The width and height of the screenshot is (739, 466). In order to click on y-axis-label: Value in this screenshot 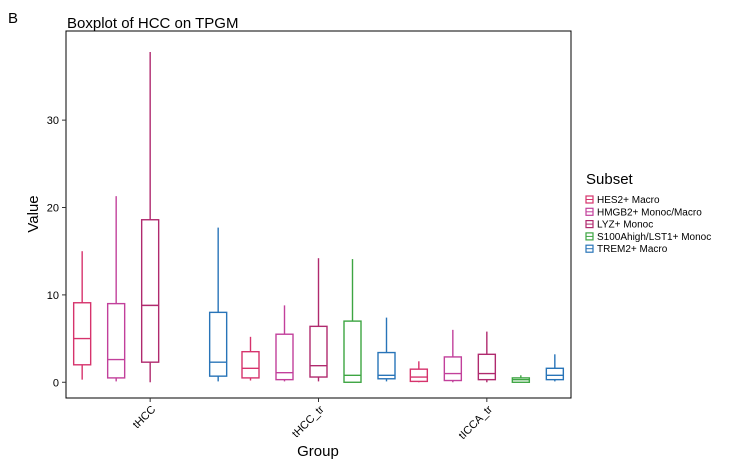, I will do `click(33, 213)`.